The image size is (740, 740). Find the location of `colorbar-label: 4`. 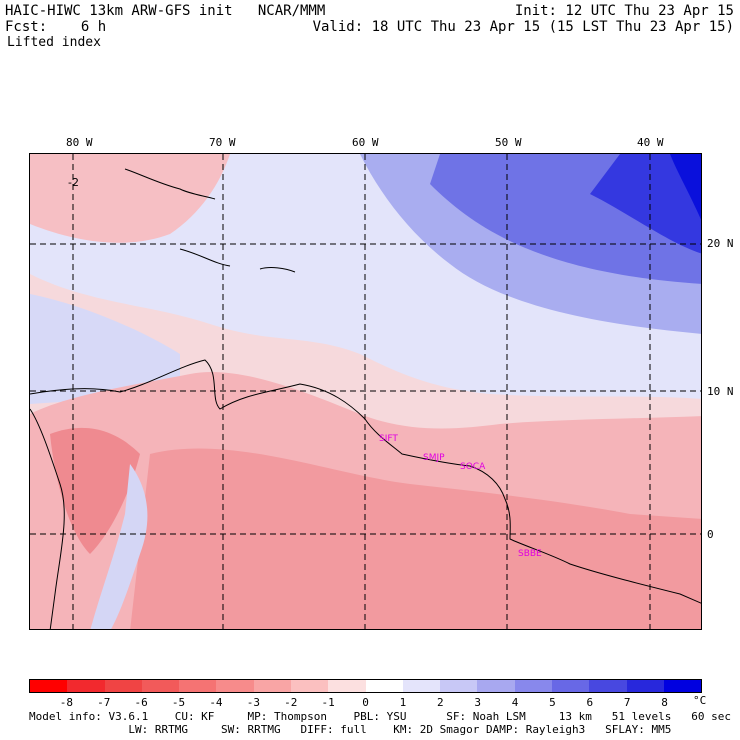

colorbar-label: 4 is located at coordinates (515, 702).